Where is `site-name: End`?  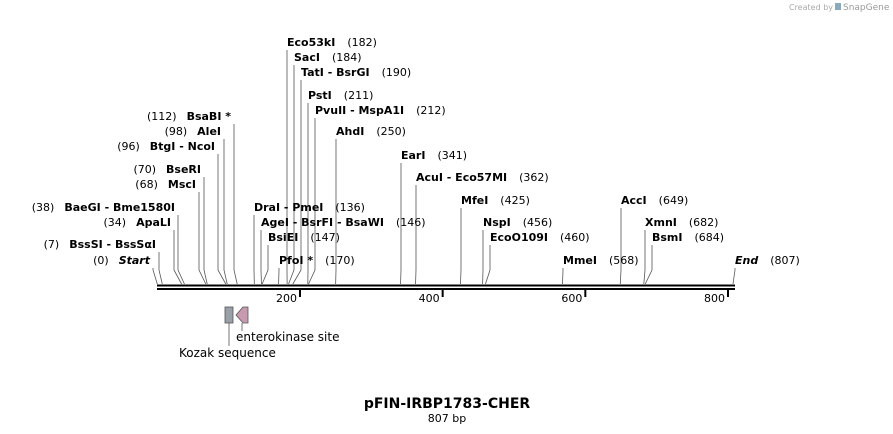 site-name: End is located at coordinates (746, 260).